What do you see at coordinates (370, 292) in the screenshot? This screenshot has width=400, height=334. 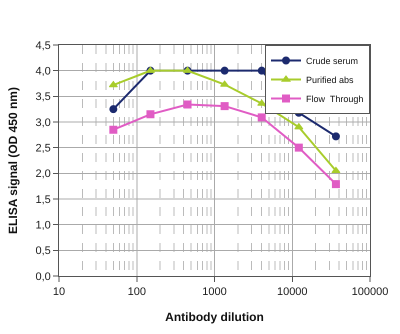 I see `x-tick-label: 100000` at bounding box center [370, 292].